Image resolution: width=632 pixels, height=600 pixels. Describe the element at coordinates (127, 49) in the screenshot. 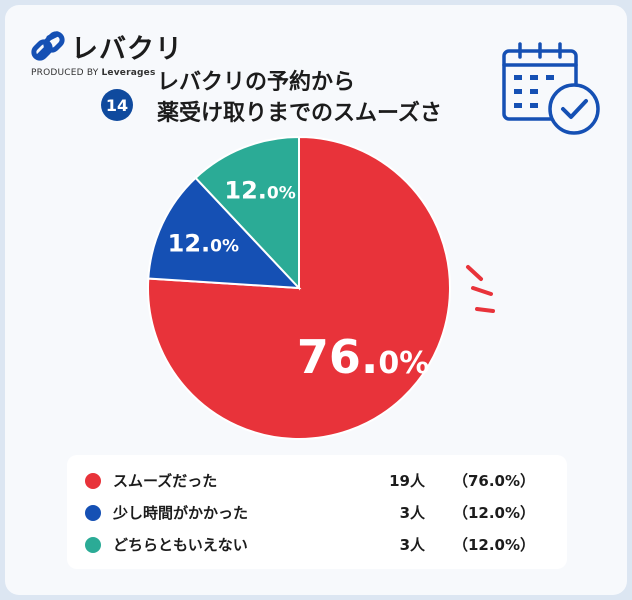

I see `brand-name: レバクリ` at that location.